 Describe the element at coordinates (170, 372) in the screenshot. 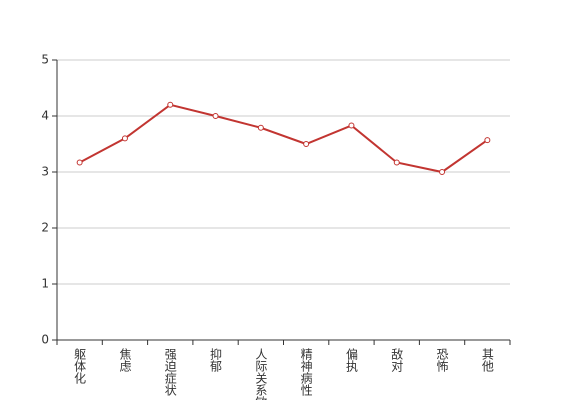

I see `x-tick-label: 强迫症状` at that location.